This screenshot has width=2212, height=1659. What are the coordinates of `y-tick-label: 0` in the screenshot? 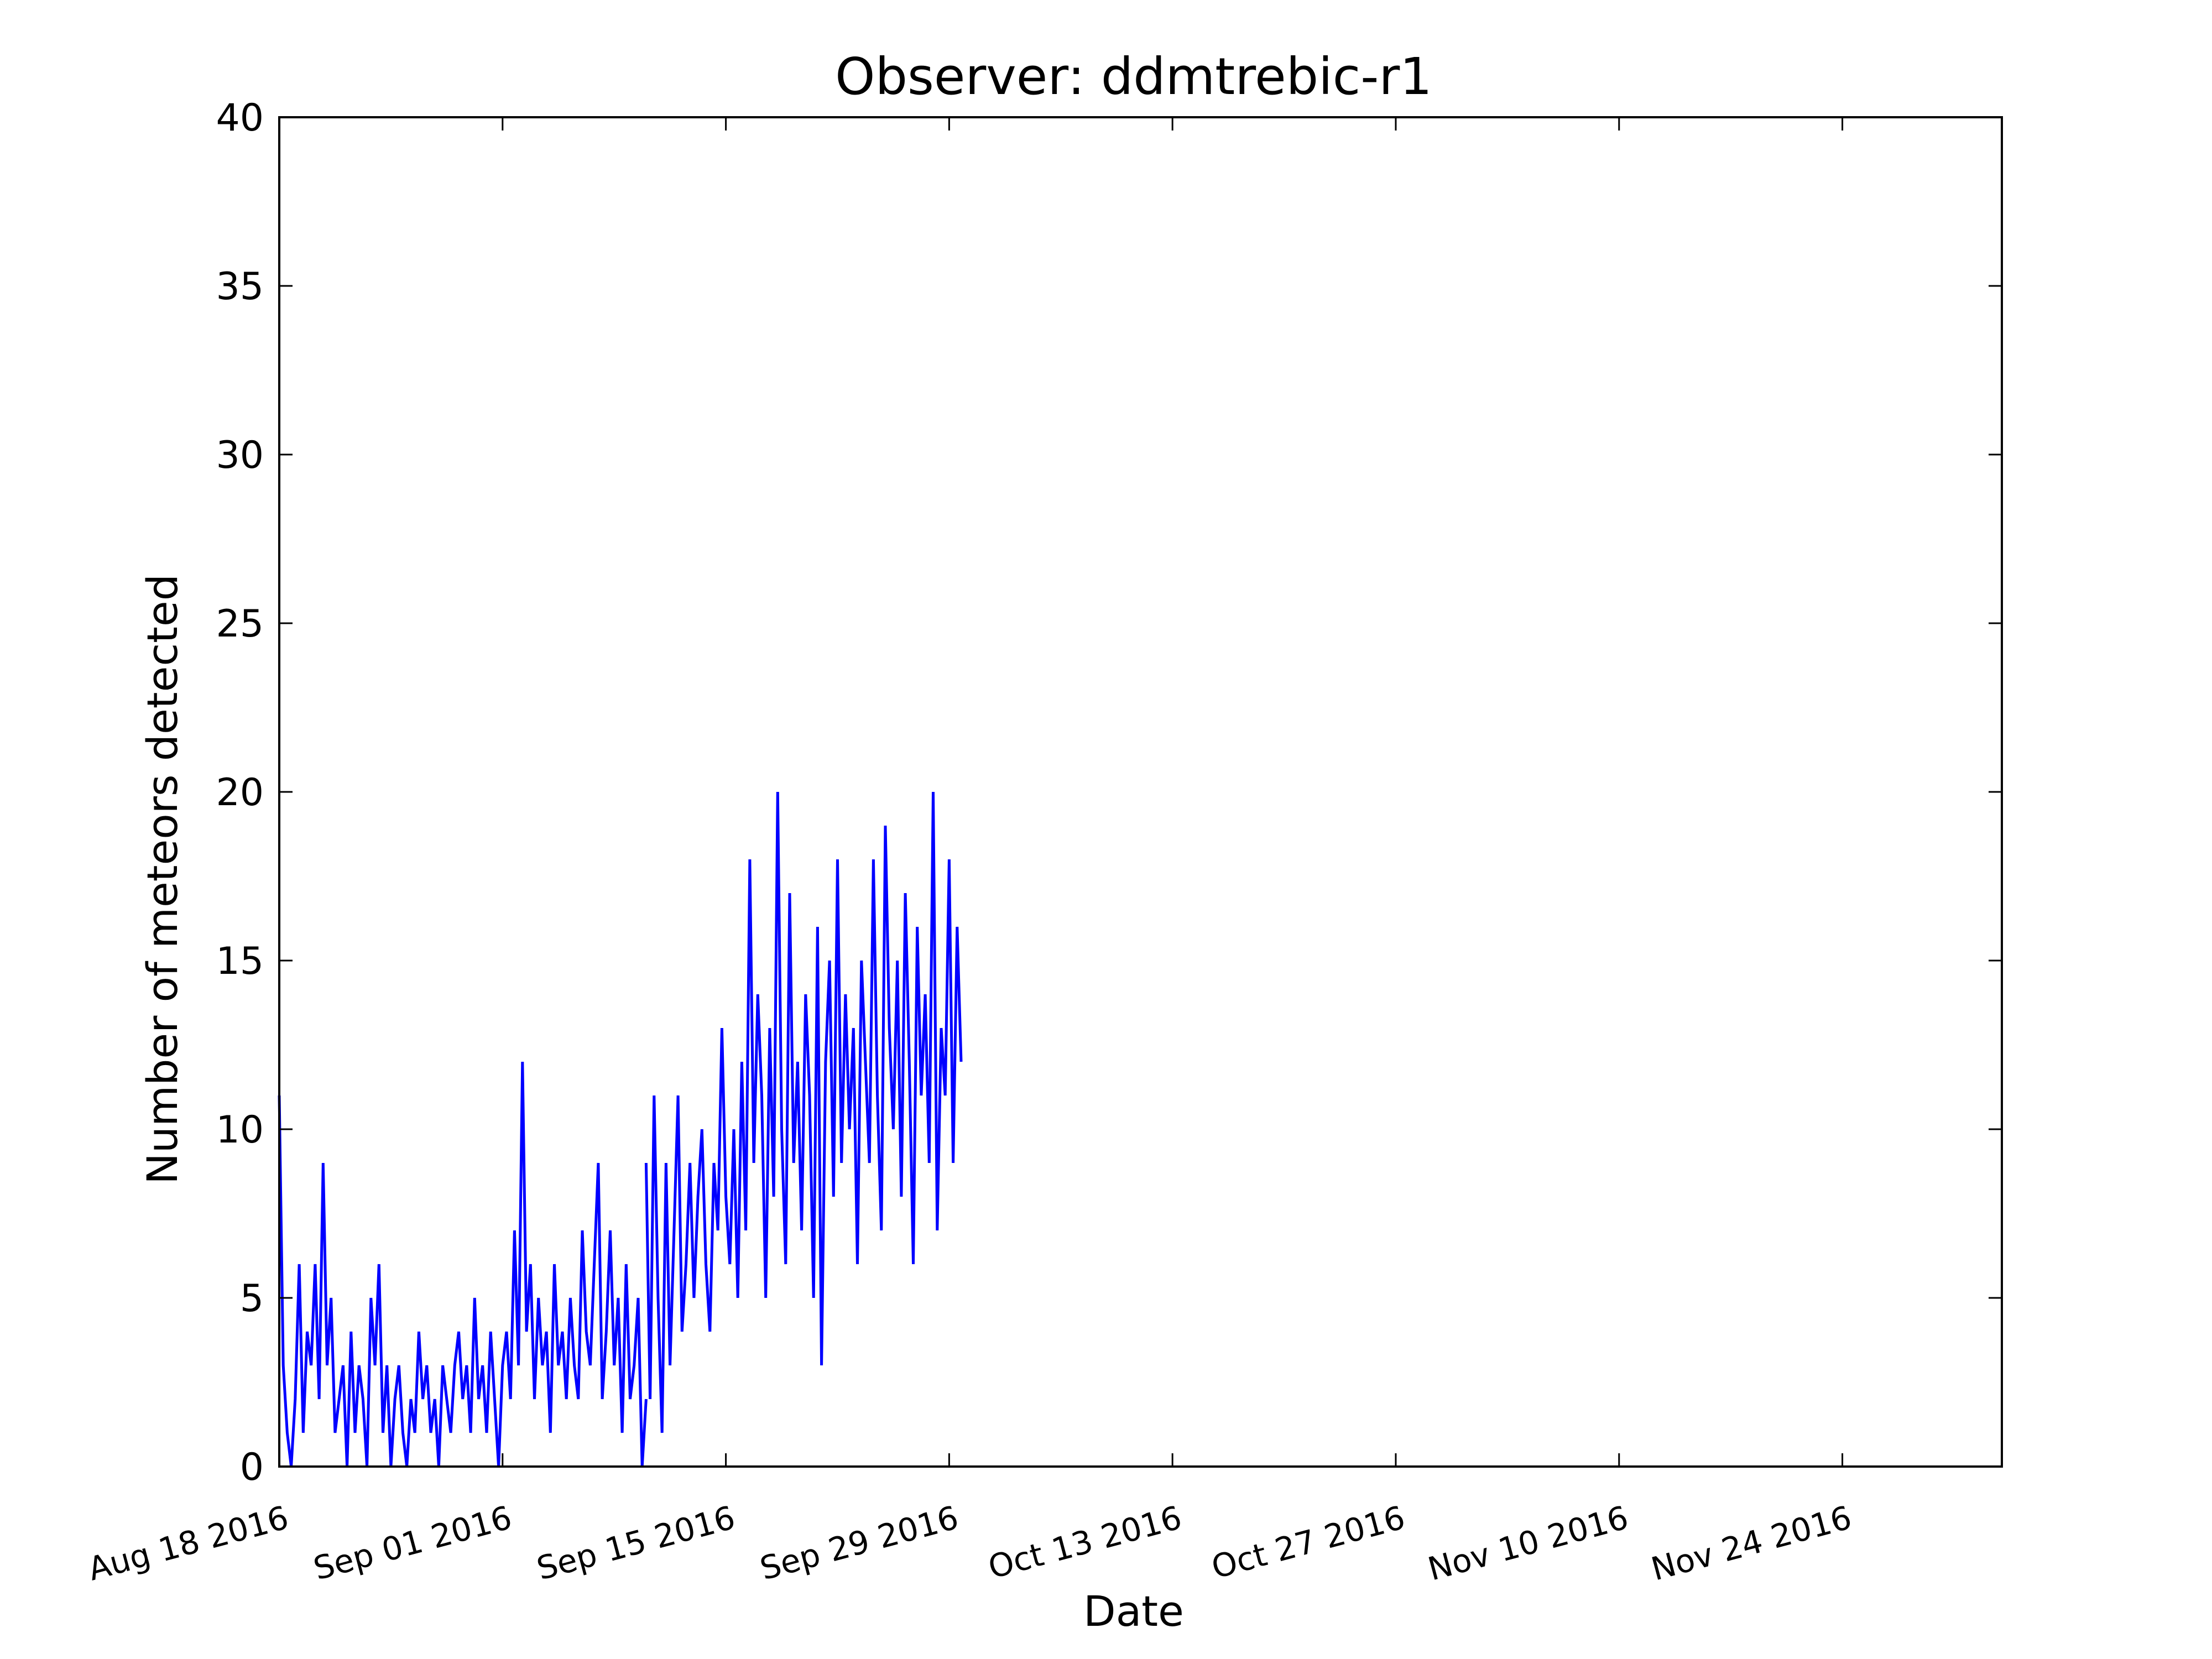 It's located at (252, 1468).